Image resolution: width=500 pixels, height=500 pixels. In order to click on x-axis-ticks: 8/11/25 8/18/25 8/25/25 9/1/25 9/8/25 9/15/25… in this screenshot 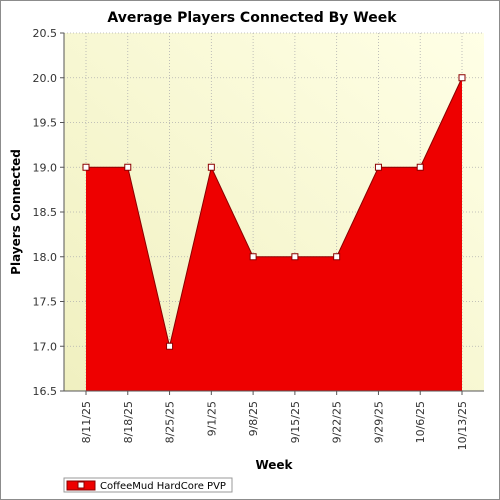, I will do `click(274, 420)`.